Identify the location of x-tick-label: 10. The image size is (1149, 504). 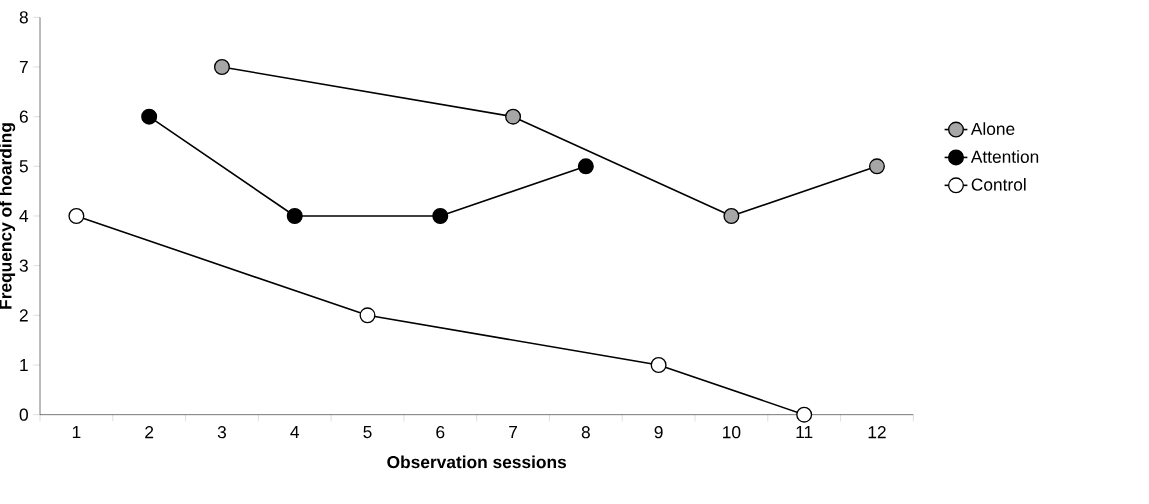
(732, 432).